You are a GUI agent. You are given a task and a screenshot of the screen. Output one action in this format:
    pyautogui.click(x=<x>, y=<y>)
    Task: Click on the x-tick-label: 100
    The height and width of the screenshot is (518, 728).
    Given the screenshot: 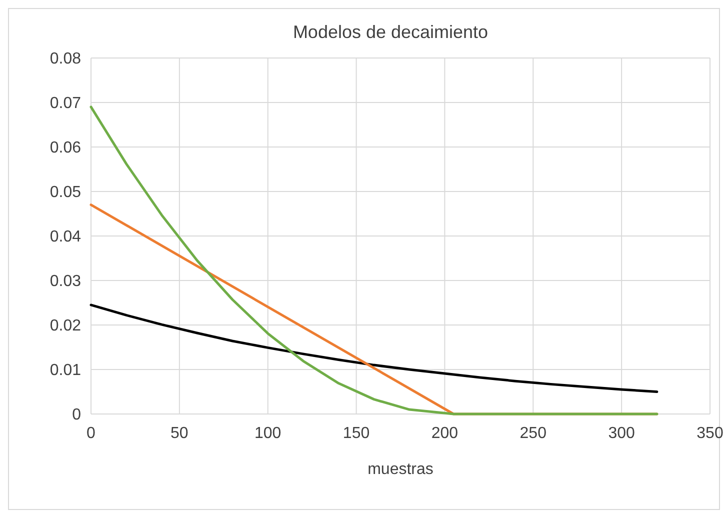 What is the action you would take?
    pyautogui.click(x=268, y=433)
    